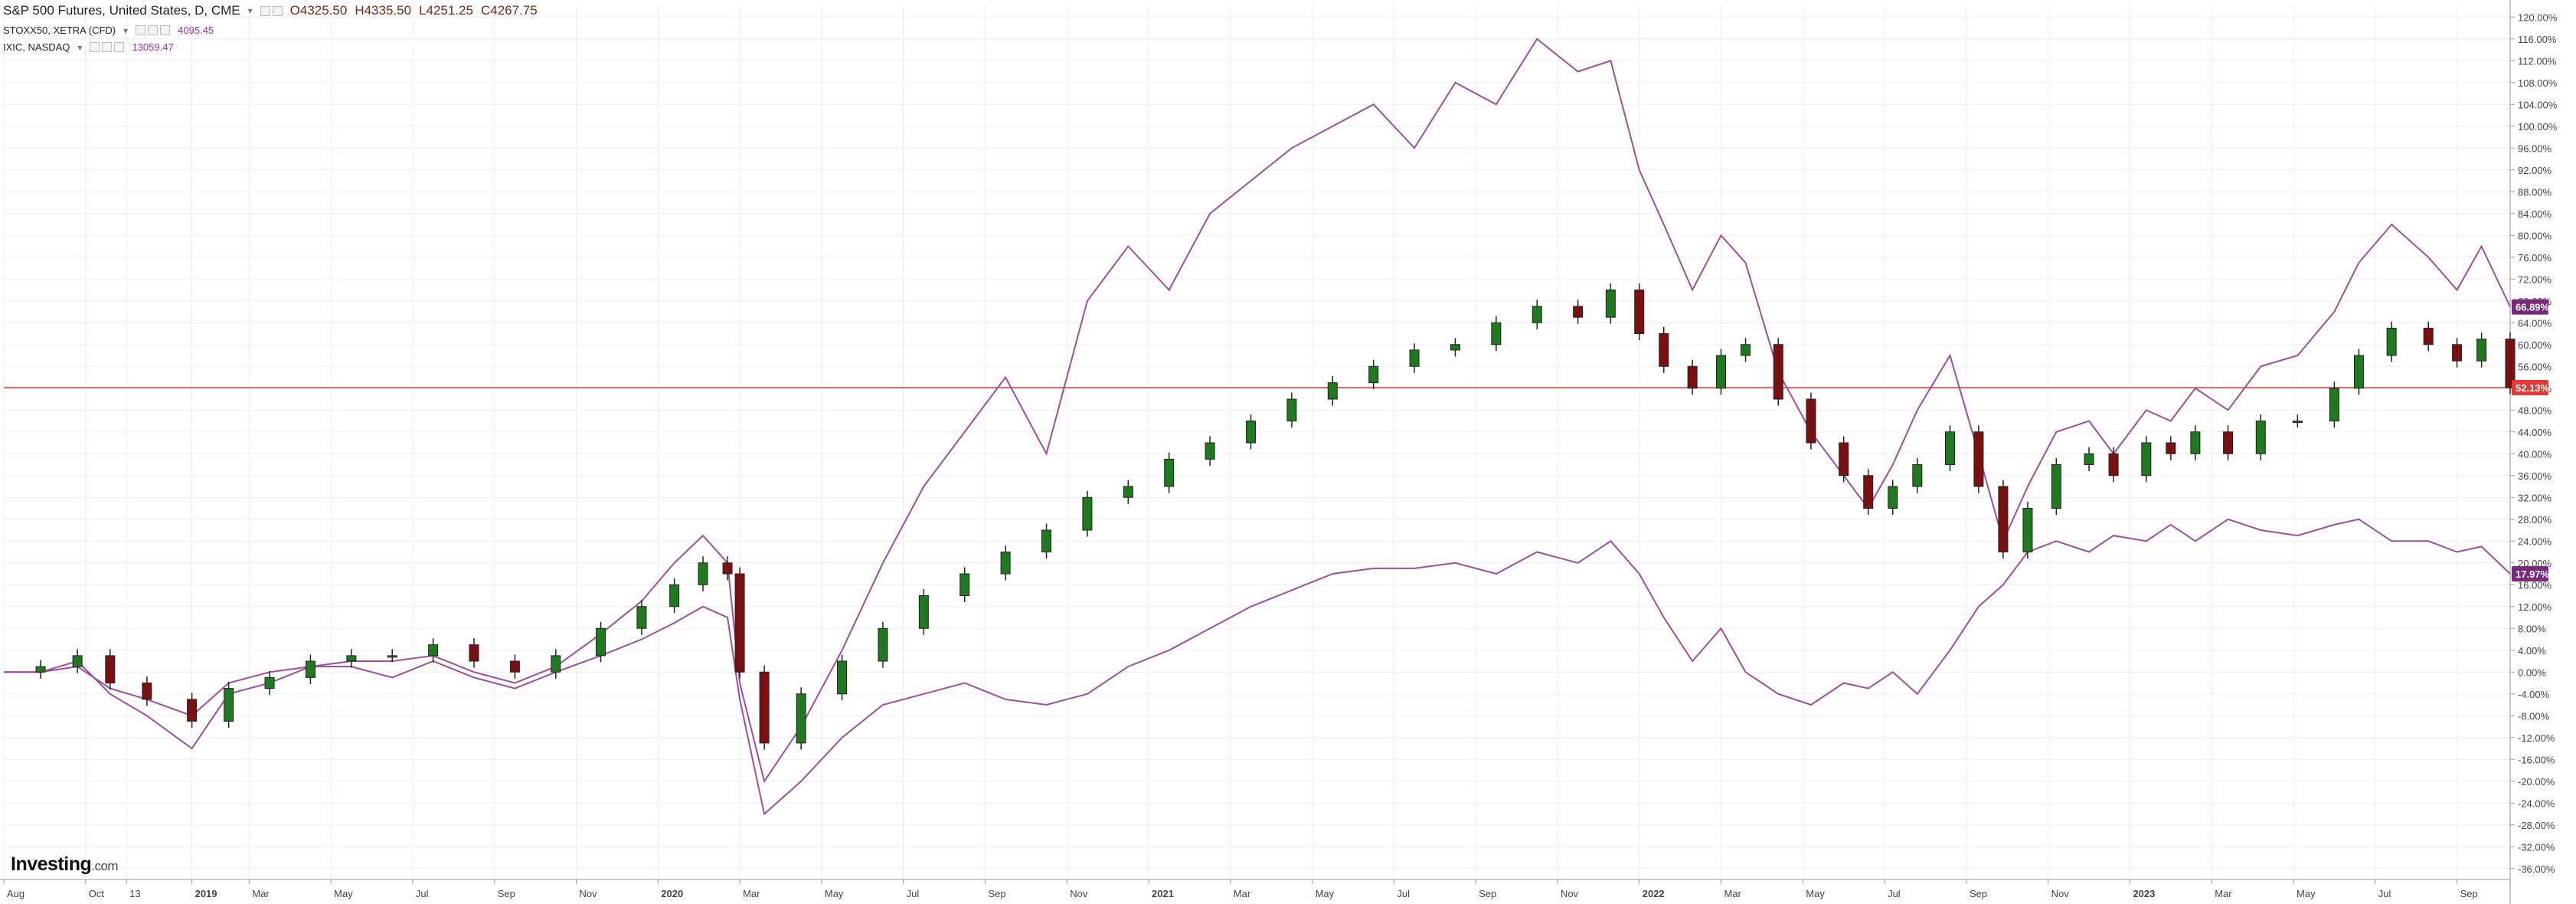 Image resolution: width=2576 pixels, height=904 pixels. Describe the element at coordinates (2535, 432) in the screenshot. I see `y-tick-label: 44.00%` at that location.